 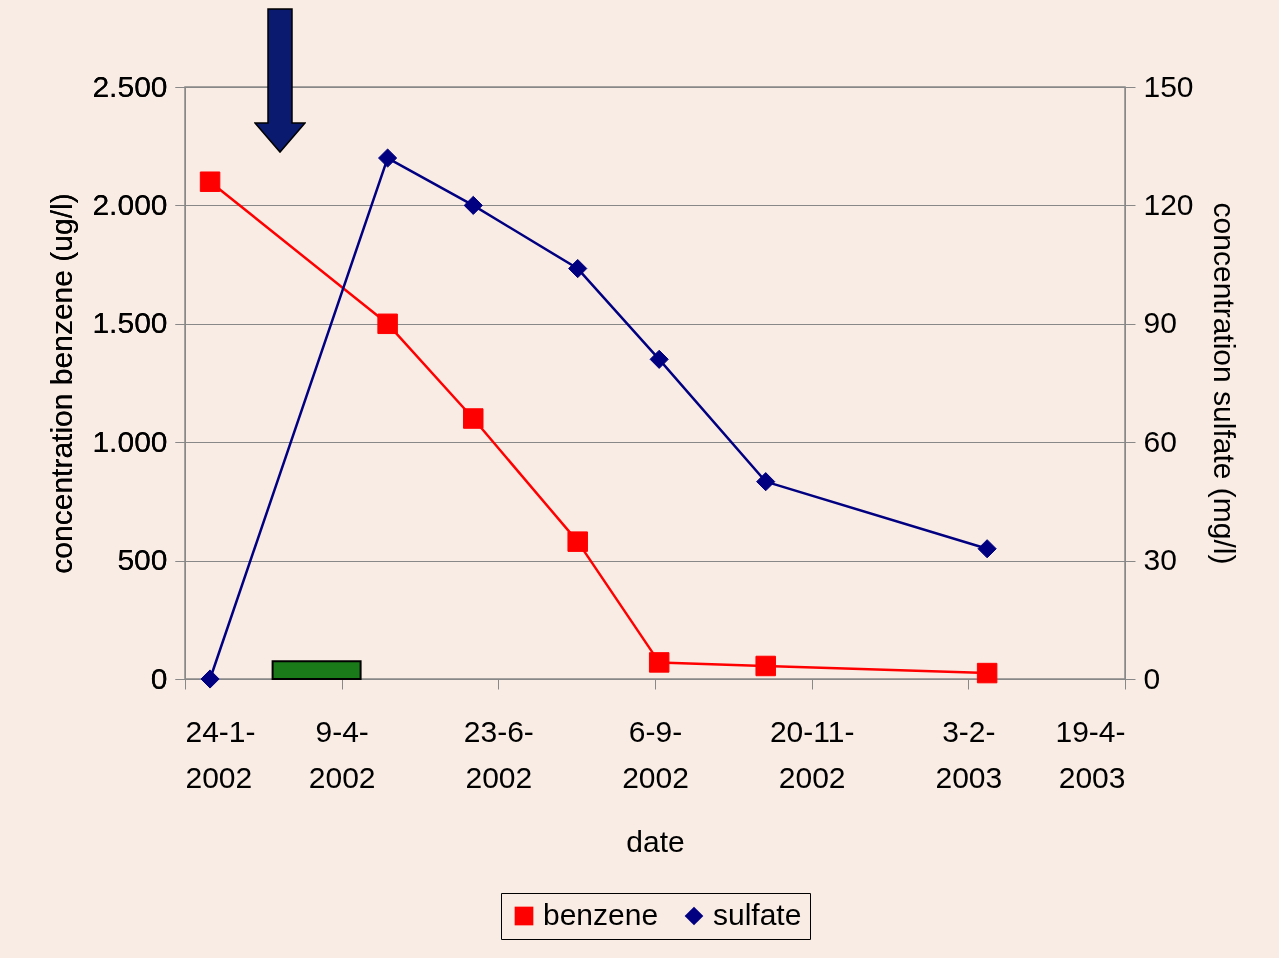 I want to click on x-tick-label: 3-2-2003, so click(x=969, y=754).